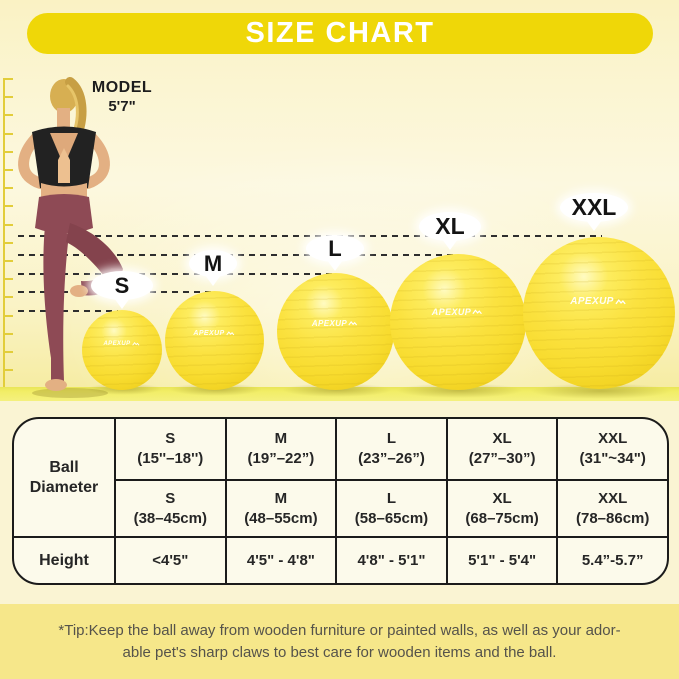 The image size is (679, 679). I want to click on cell-value: 5.4”-5.7”, so click(612, 560).